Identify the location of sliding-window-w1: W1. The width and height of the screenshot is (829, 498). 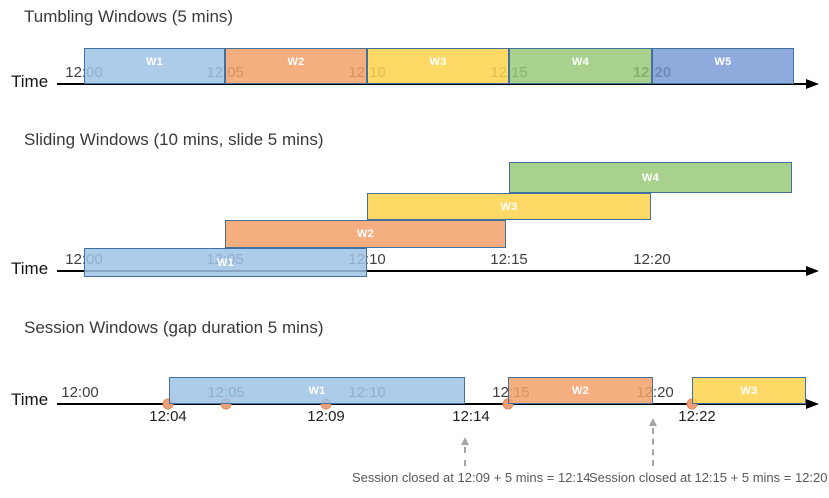
(225, 262).